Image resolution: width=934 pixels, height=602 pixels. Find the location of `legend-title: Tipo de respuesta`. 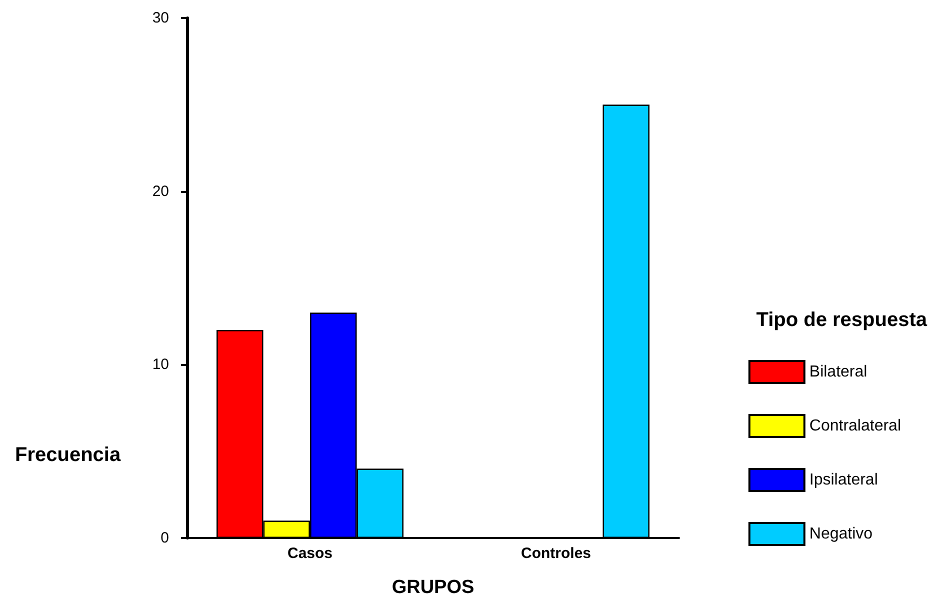

legend-title: Tipo de respuesta is located at coordinates (842, 320).